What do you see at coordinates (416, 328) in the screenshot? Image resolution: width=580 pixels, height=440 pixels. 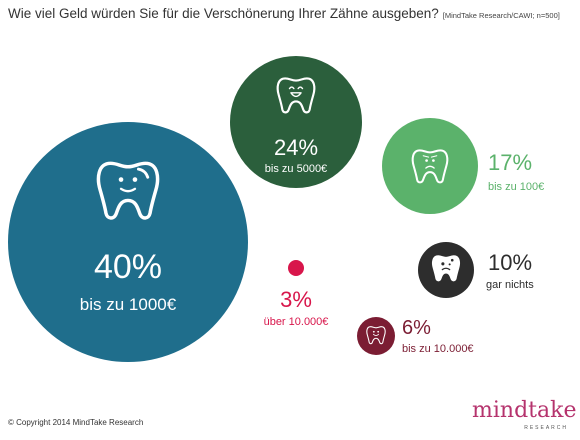 I see `percent-label-5: 6%` at bounding box center [416, 328].